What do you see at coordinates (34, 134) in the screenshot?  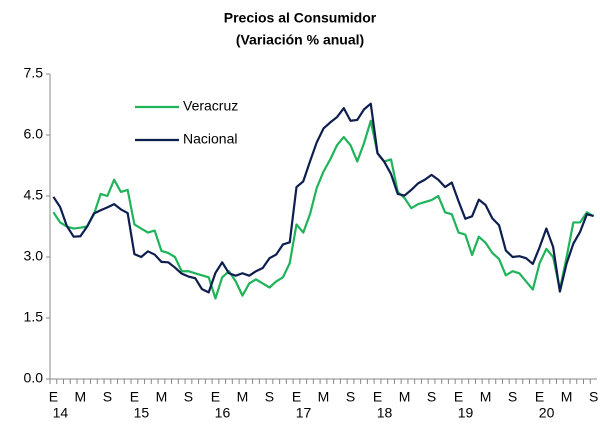 I see `y-tick-label: 6.0` at bounding box center [34, 134].